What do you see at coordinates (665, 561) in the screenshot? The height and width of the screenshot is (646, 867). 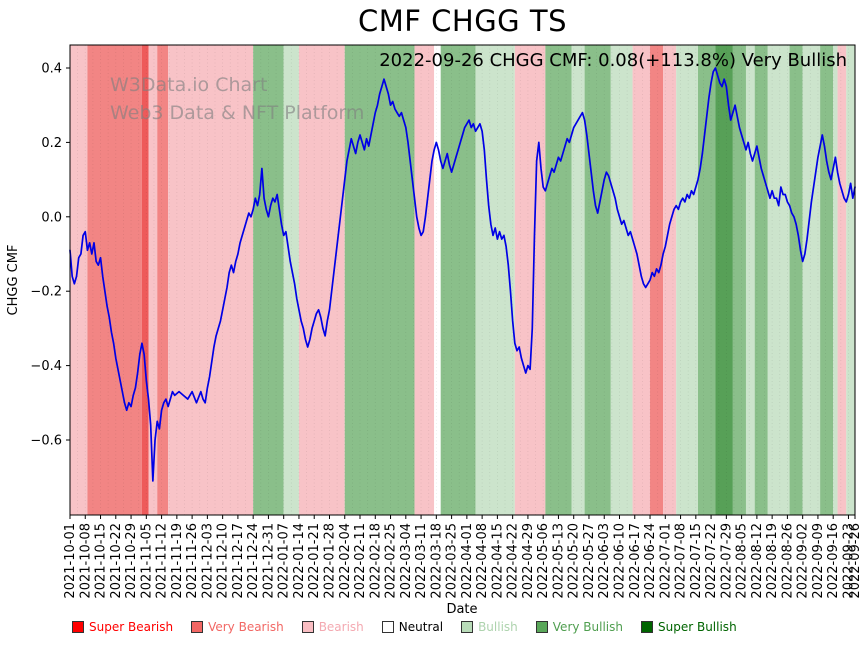 I see `x-tick-label: 2022-07-01` at bounding box center [665, 561].